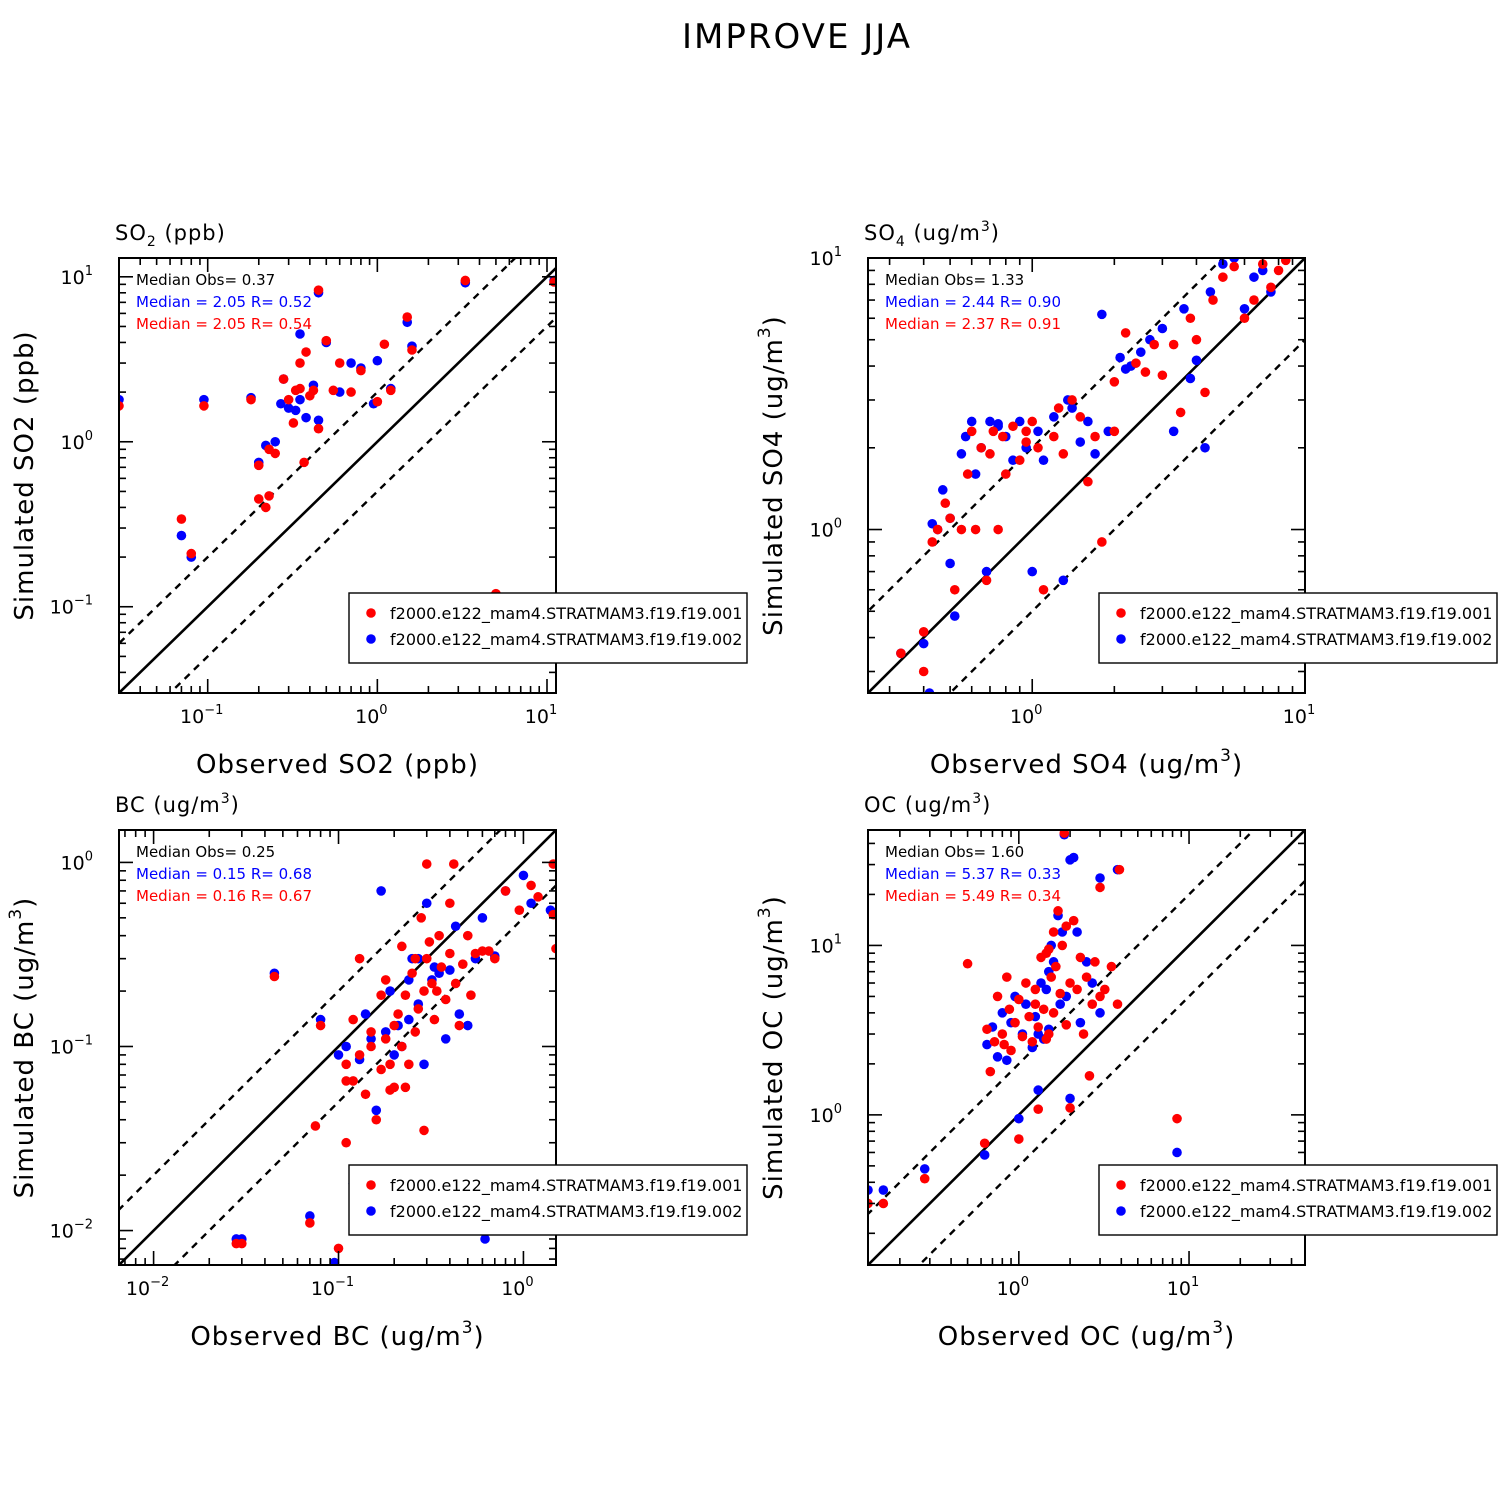 This screenshot has height=1510, width=1510. I want to click on axis-ticks, so click(337, 1047).